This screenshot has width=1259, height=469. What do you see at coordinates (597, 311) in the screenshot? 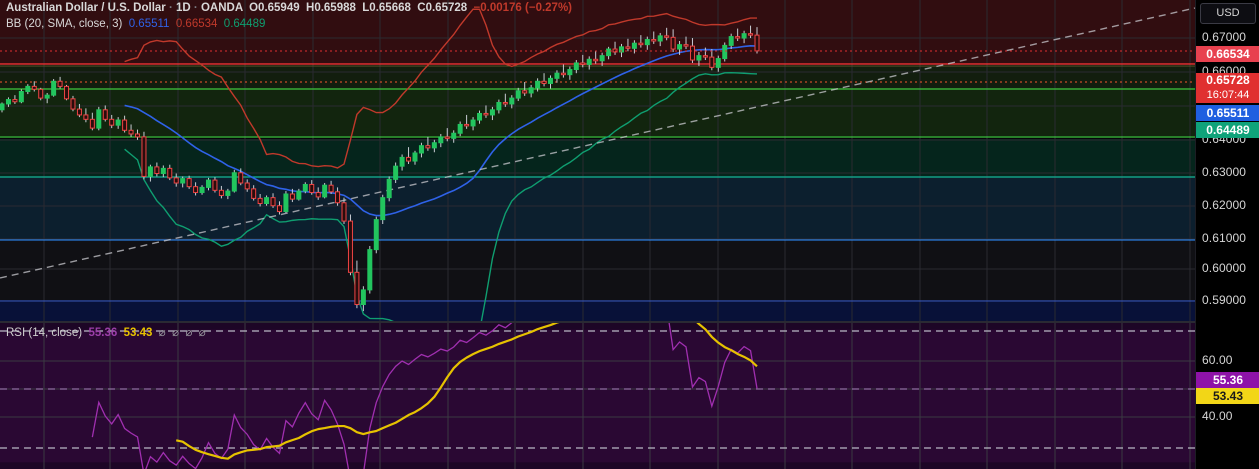
I see `zone-navy` at bounding box center [597, 311].